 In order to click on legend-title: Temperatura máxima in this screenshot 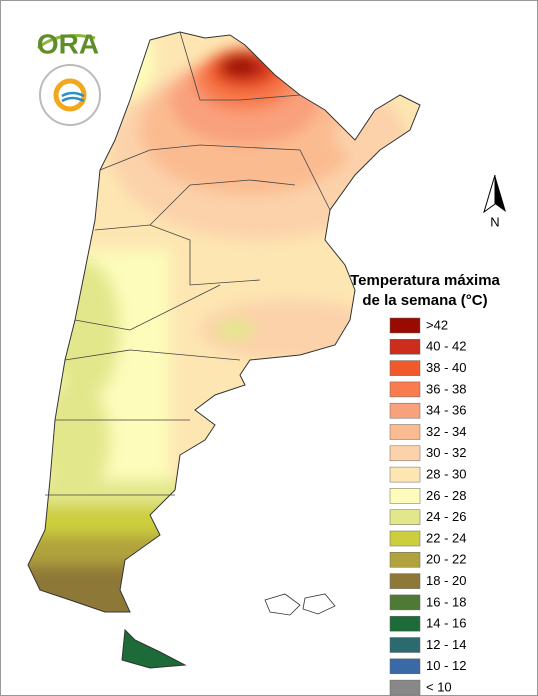, I will do `click(425, 280)`.